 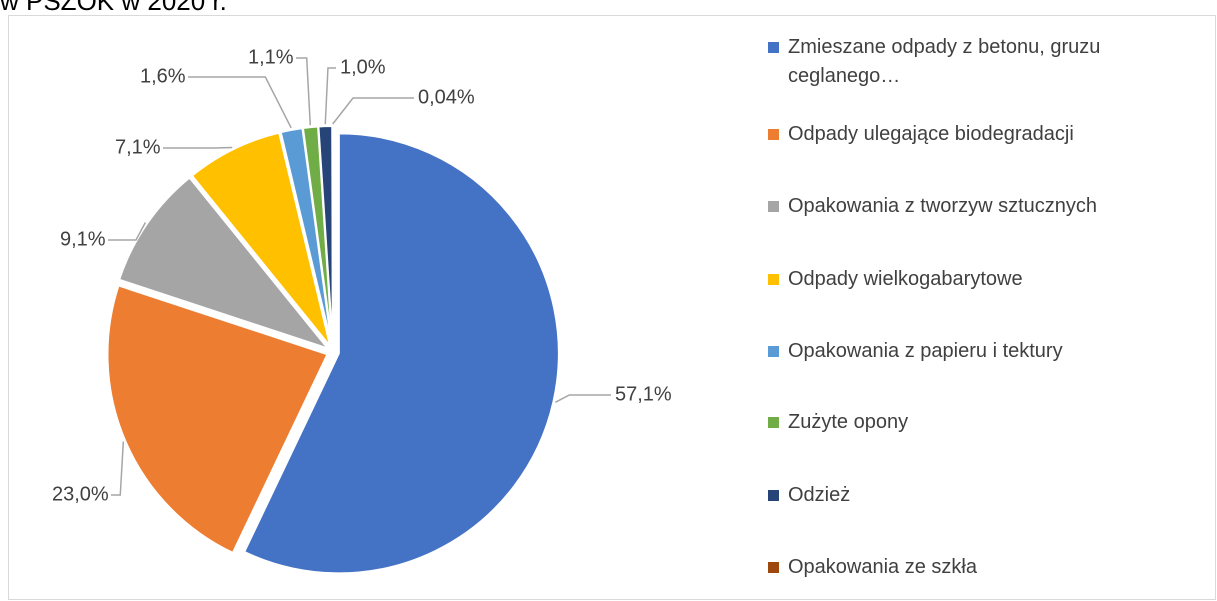 What do you see at coordinates (83, 239) in the screenshot?
I see `data-label: 9,1%` at bounding box center [83, 239].